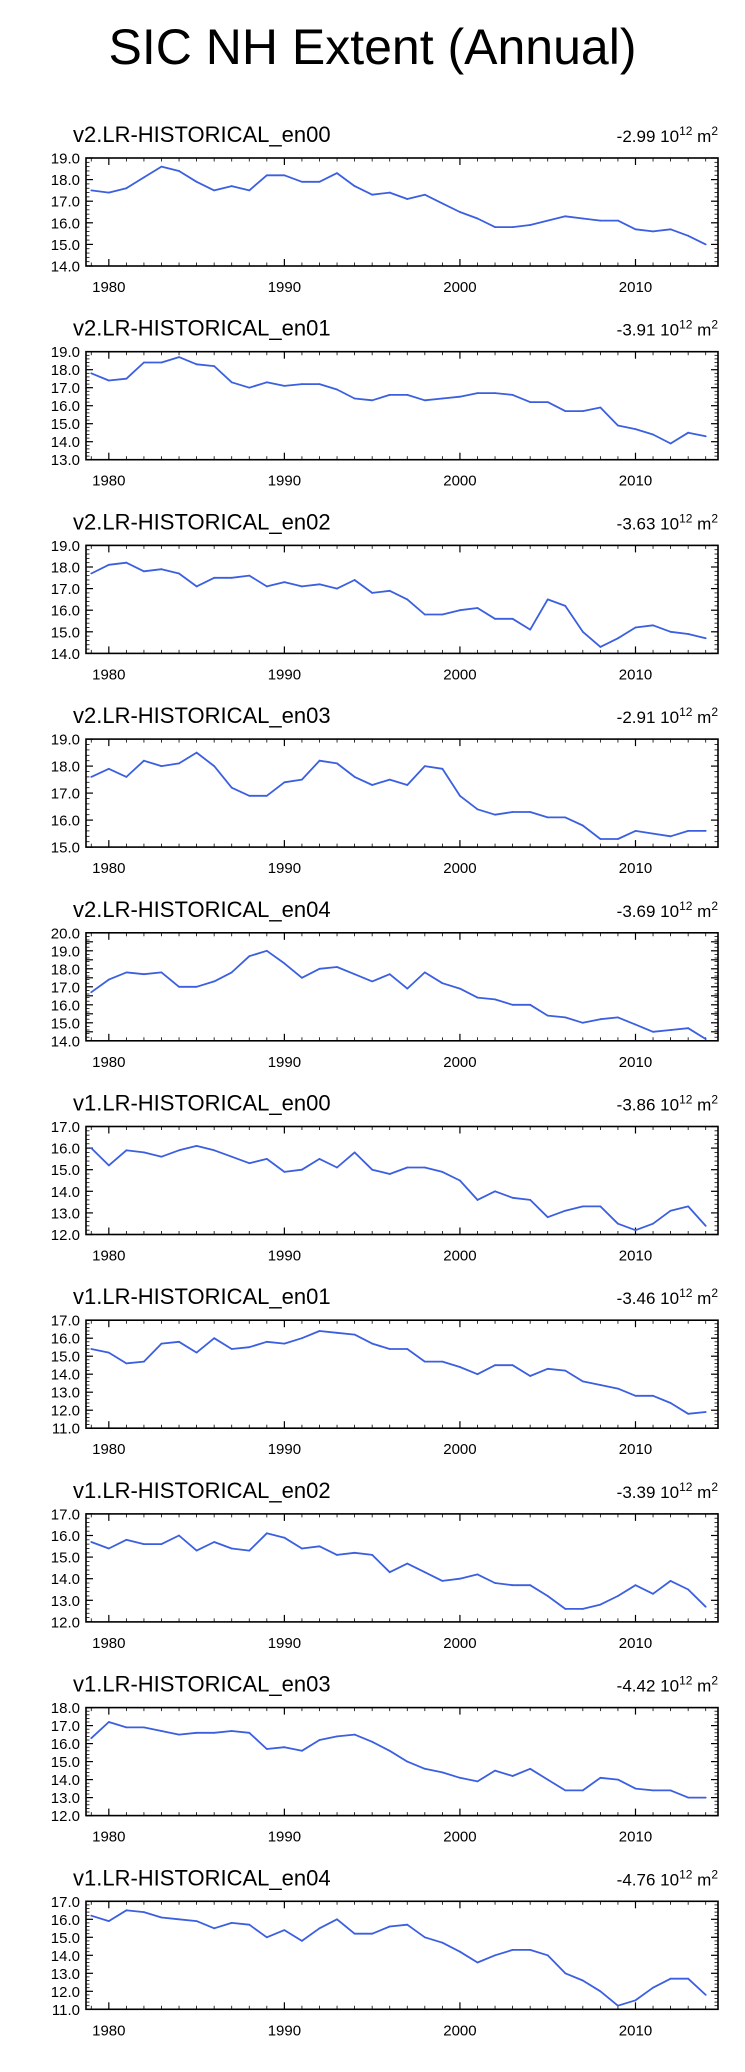 The height and width of the screenshot is (2072, 745). Describe the element at coordinates (668, 135) in the screenshot. I see `trend-annotation: -2.99 1012 m2` at that location.